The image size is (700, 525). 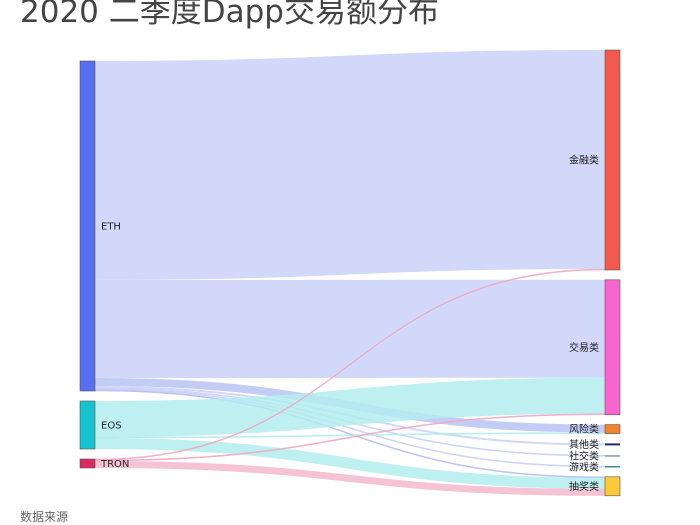 What do you see at coordinates (584, 486) in the screenshot?
I see `node-label-lottery: 抽奖类` at bounding box center [584, 486].